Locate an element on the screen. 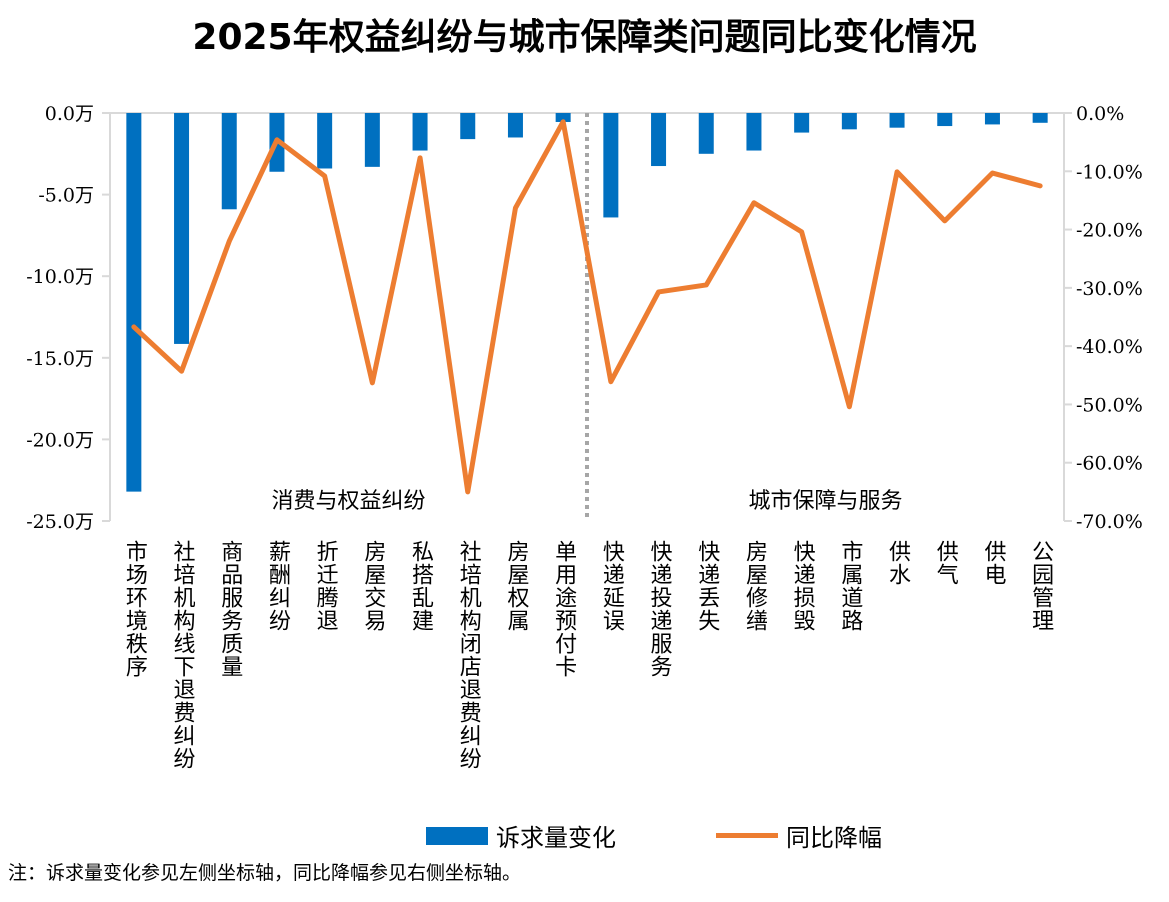 Image resolution: width=1169 pixels, height=902 pixels. category-label: 单用途预付卡 is located at coordinates (564, 609).